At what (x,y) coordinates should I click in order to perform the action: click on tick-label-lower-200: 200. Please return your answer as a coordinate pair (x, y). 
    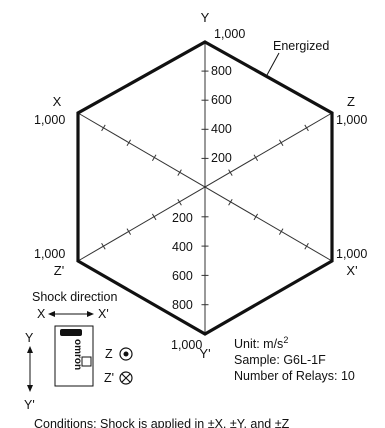
    Looking at the image, I should click on (182, 218).